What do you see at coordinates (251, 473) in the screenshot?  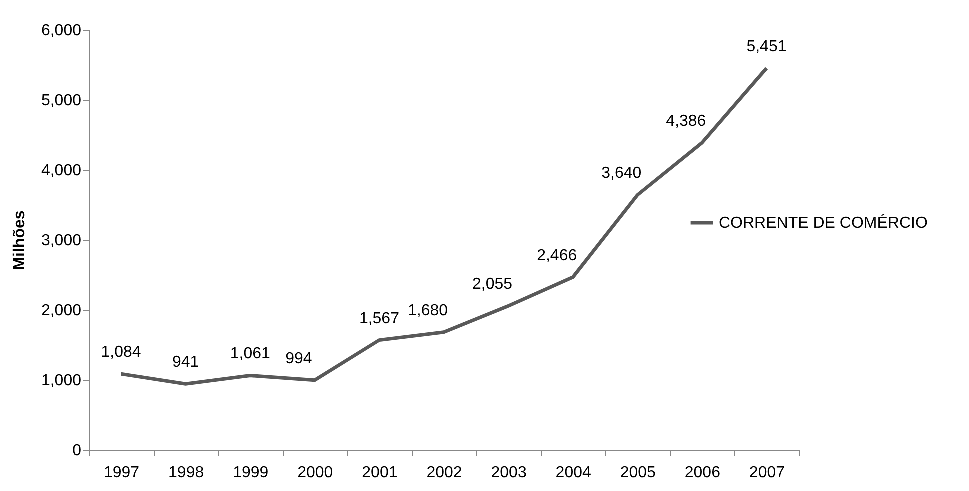 I see `x-tick-label: 1999` at bounding box center [251, 473].